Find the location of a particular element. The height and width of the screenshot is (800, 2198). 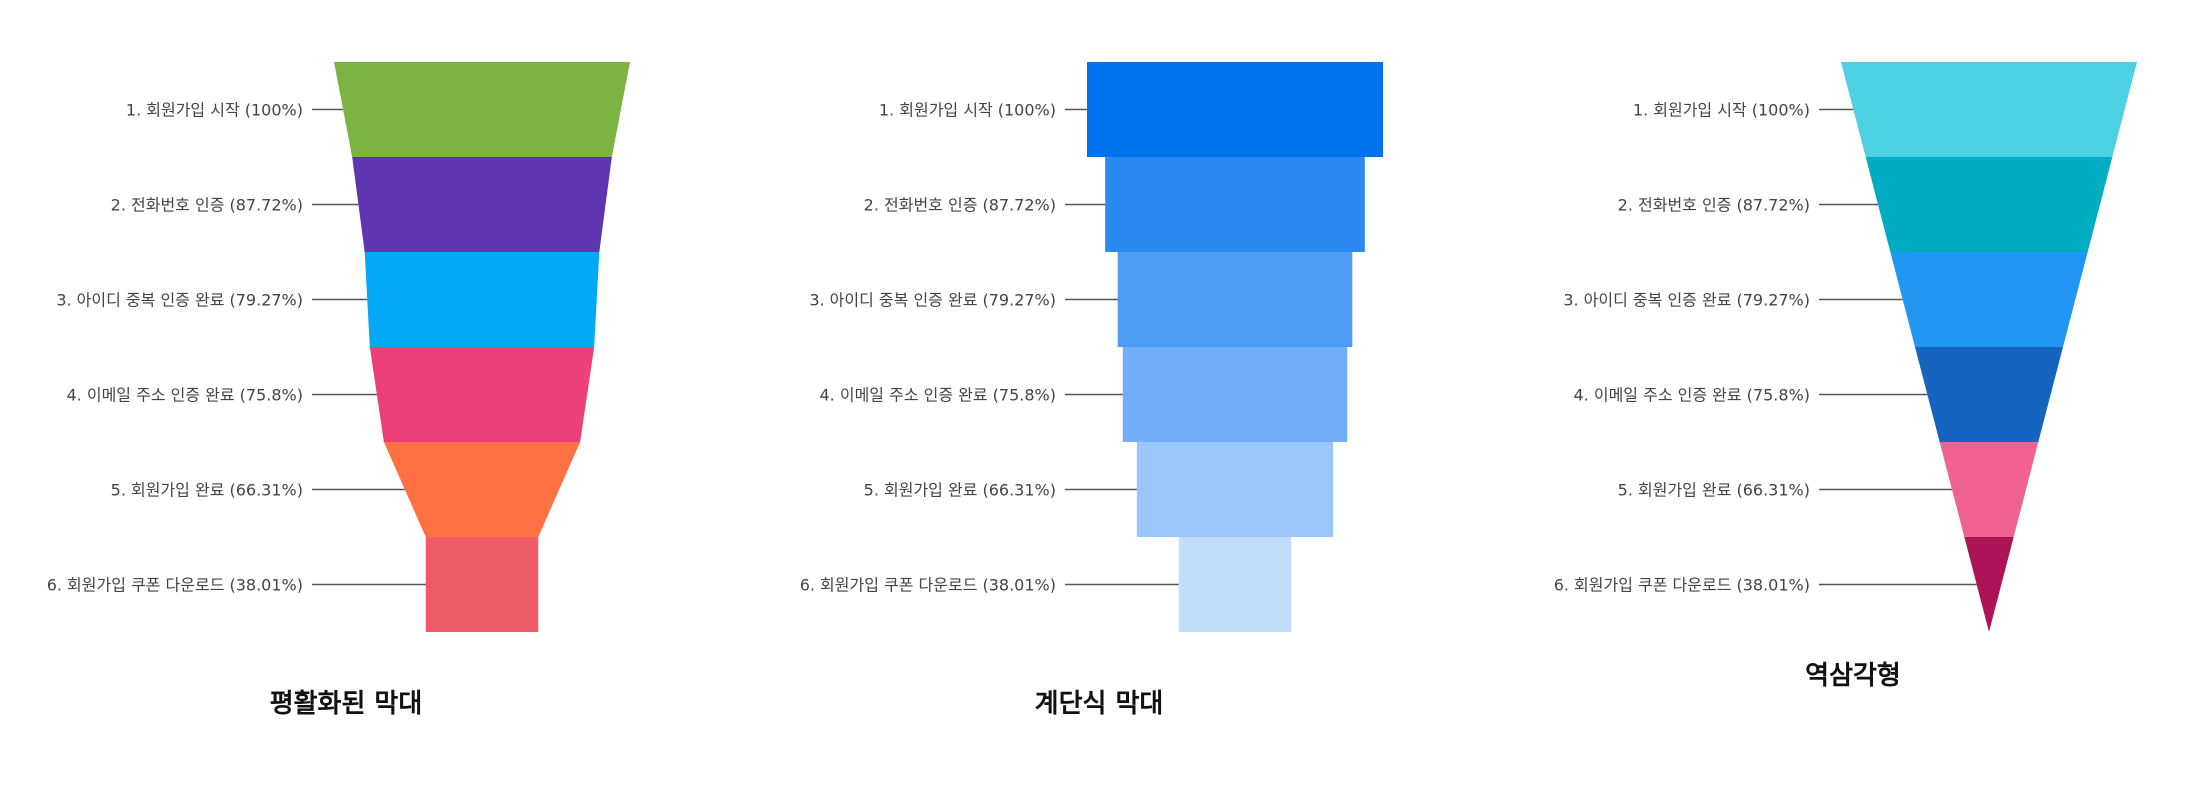

chart-title: 계단식 막대 is located at coordinates (1099, 704).